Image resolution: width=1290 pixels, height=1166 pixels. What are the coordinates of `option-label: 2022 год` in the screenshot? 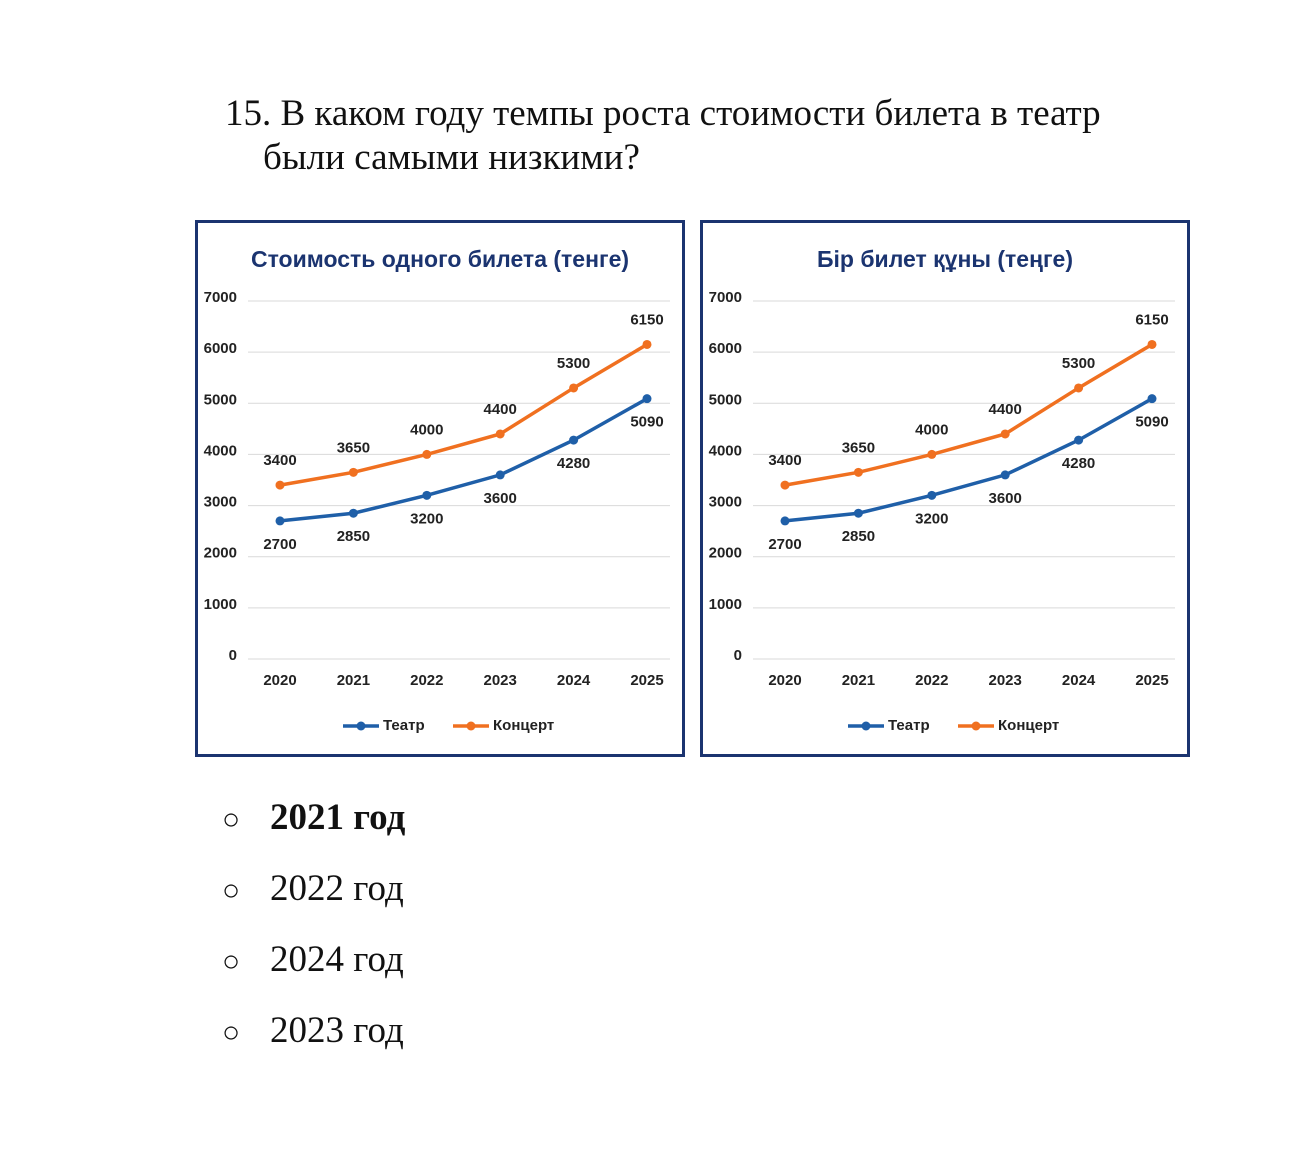 It's located at (337, 888).